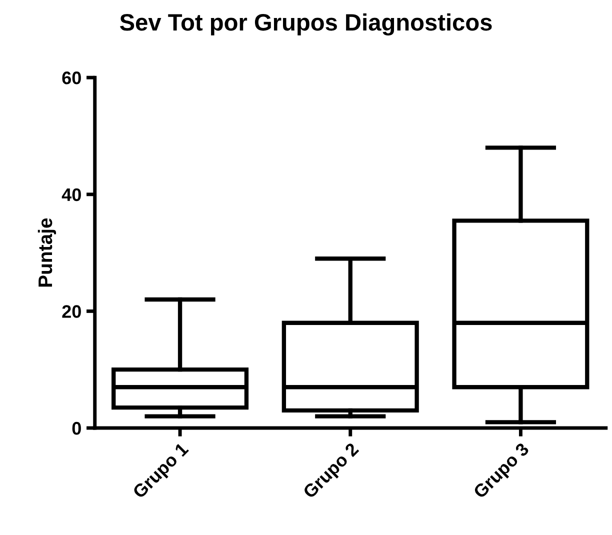 The image size is (612, 535). Describe the element at coordinates (71, 195) in the screenshot. I see `y-tick-label: 40` at that location.